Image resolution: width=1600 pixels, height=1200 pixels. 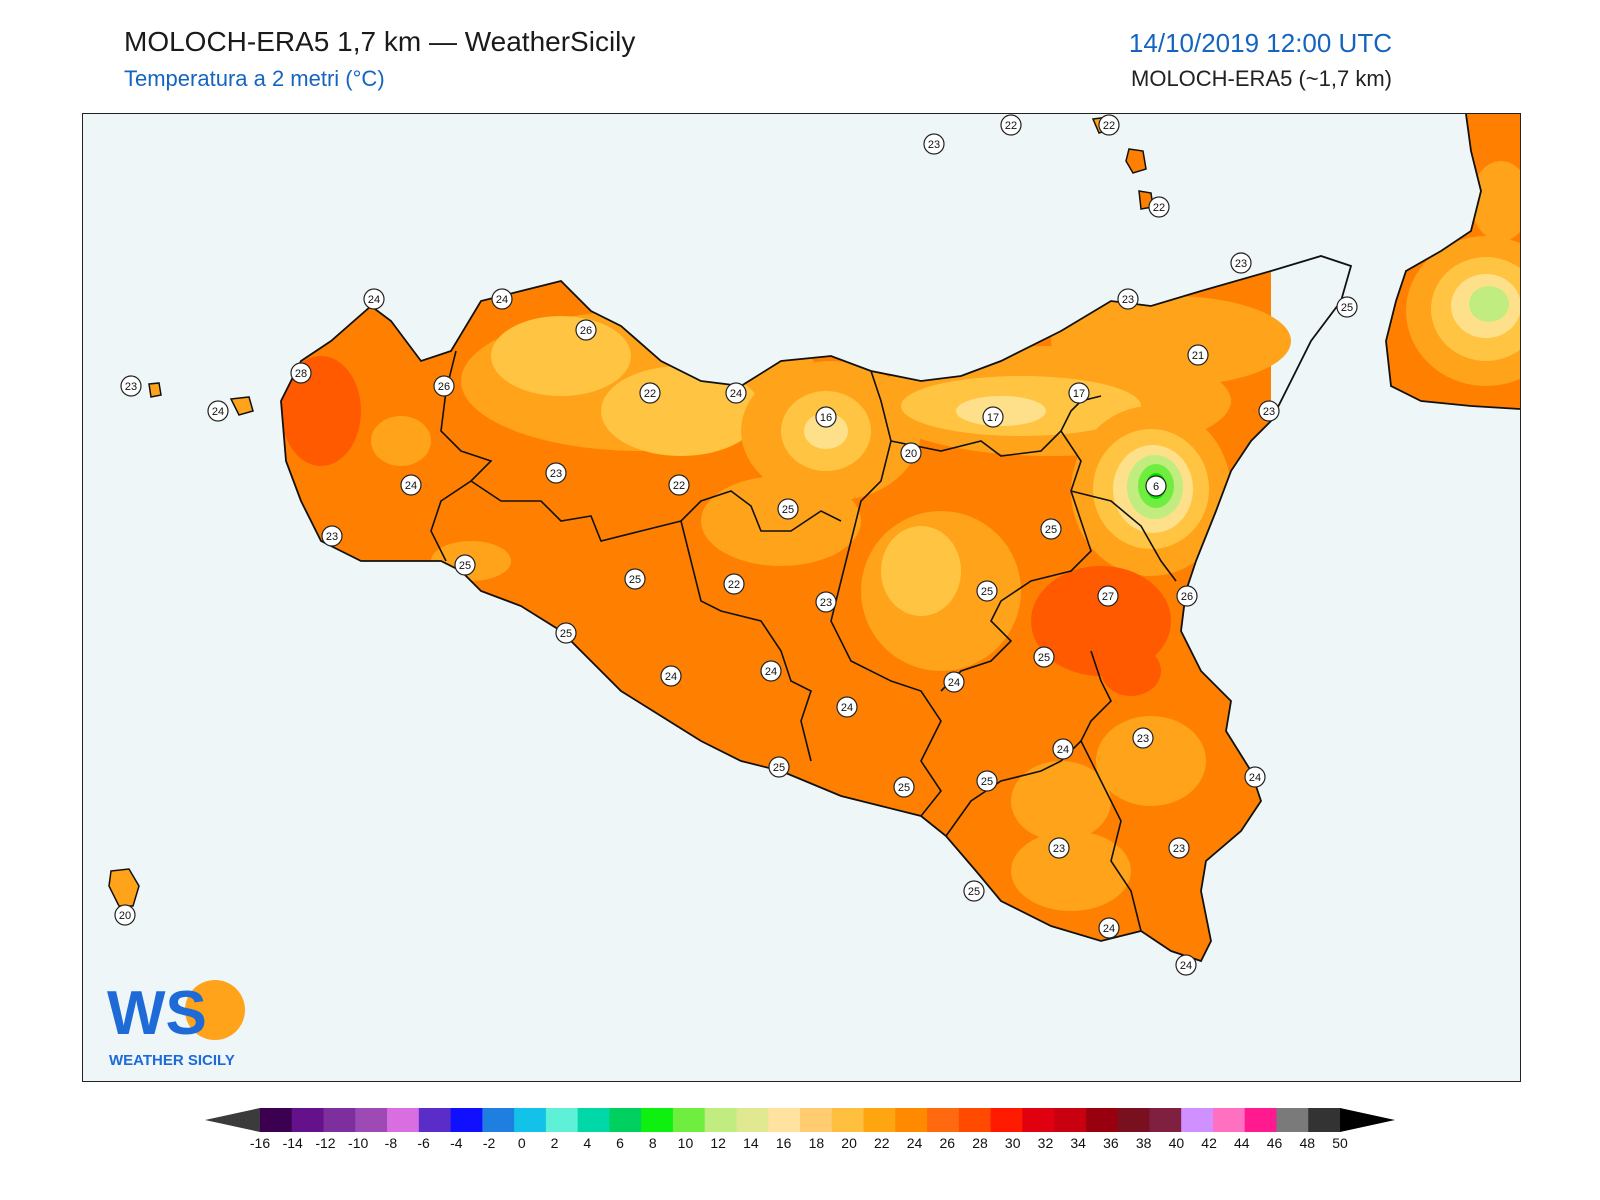 What do you see at coordinates (215, 1010) in the screenshot?
I see `sun-icon` at bounding box center [215, 1010].